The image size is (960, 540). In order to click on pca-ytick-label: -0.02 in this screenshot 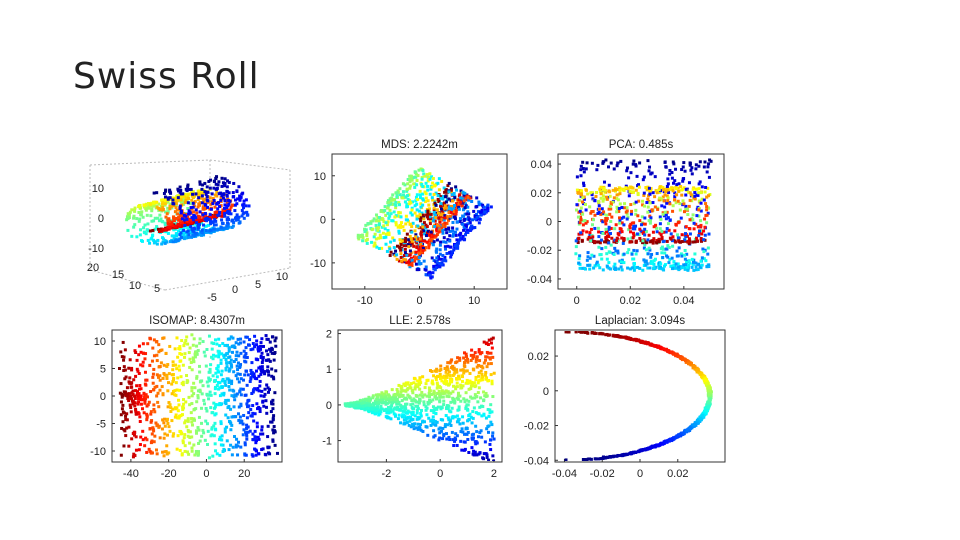, I will do `click(539, 251)`.